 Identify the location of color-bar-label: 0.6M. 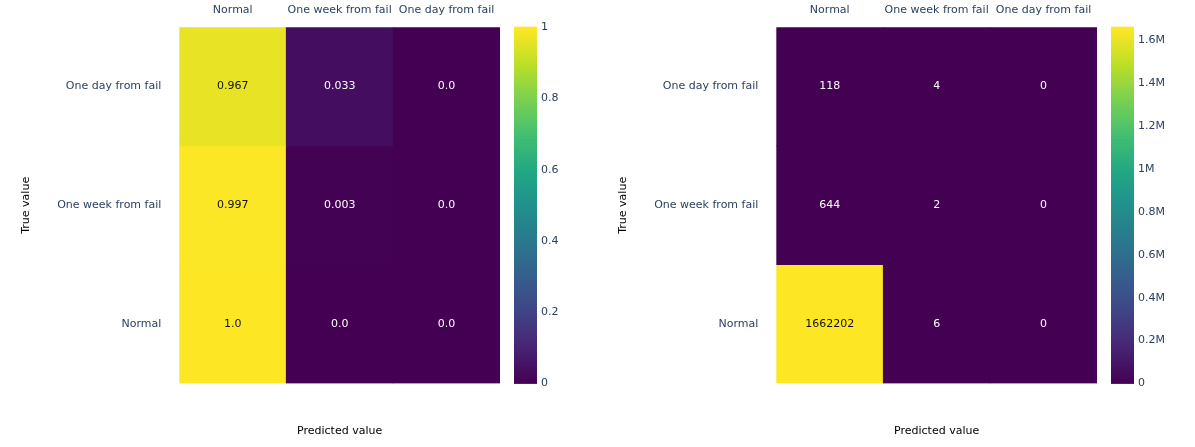
(1151, 254).